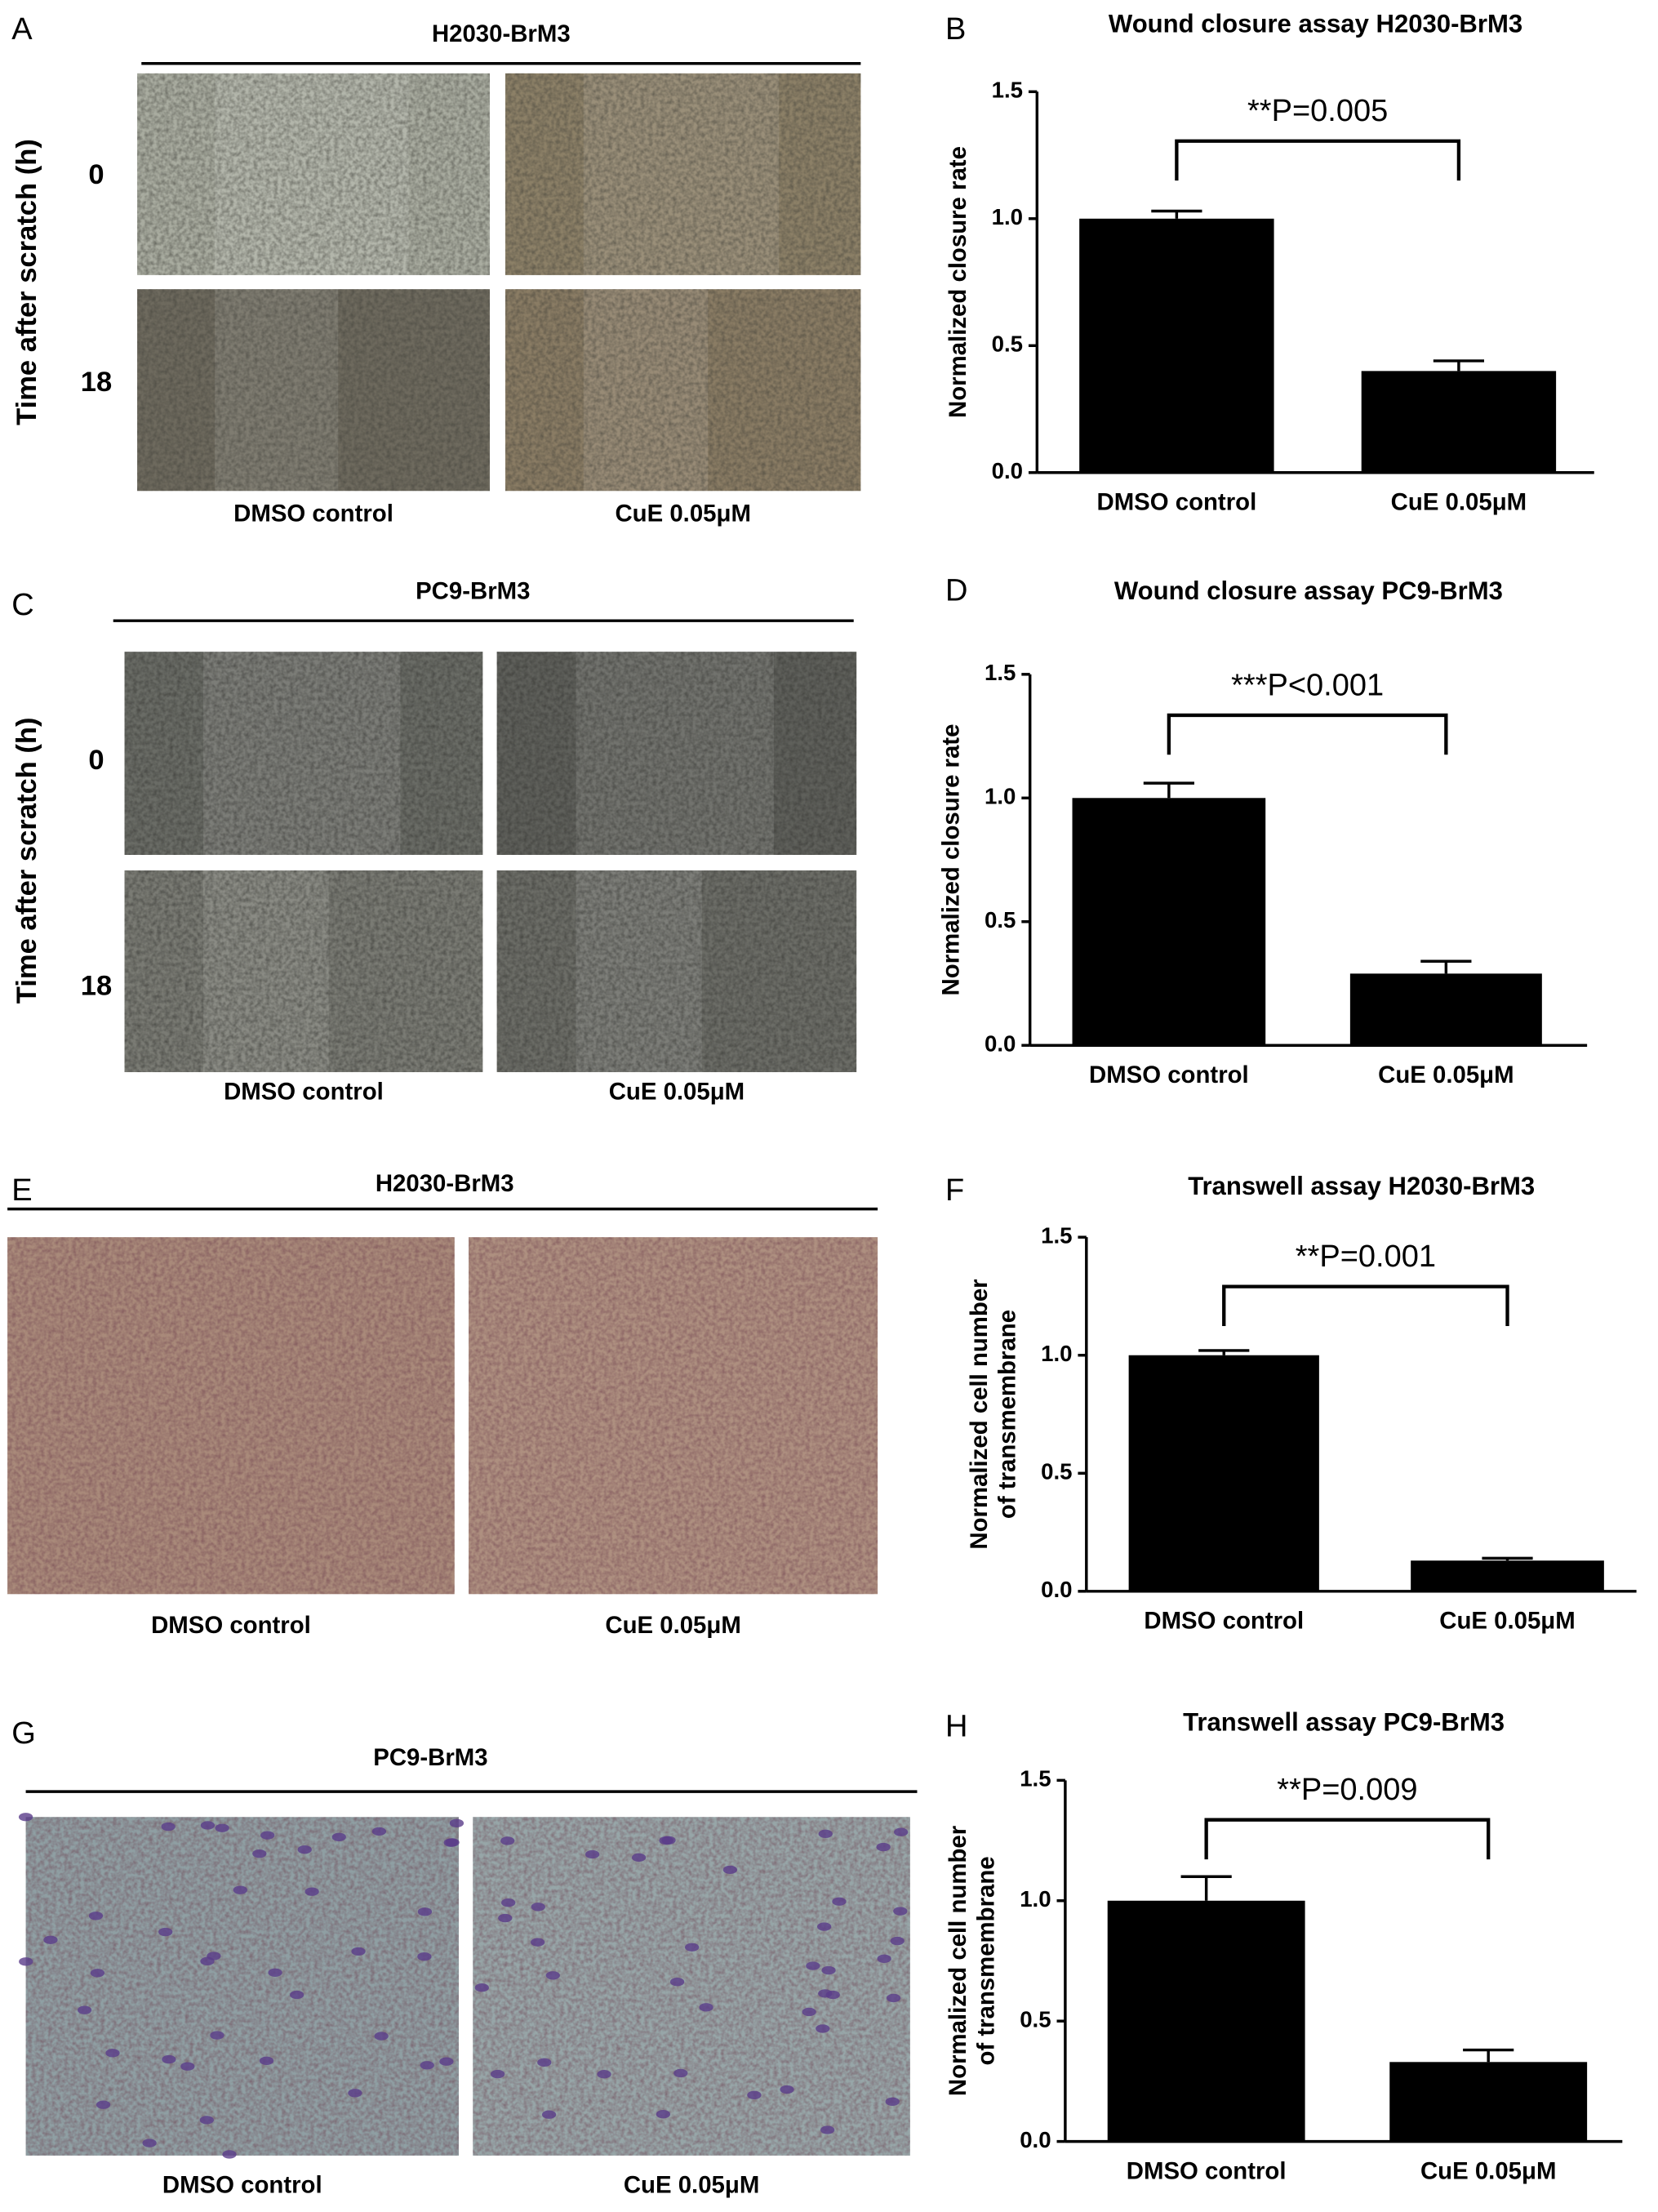 The height and width of the screenshot is (2212, 1658). What do you see at coordinates (1318, 160) in the screenshot?
I see `significance-bracket` at bounding box center [1318, 160].